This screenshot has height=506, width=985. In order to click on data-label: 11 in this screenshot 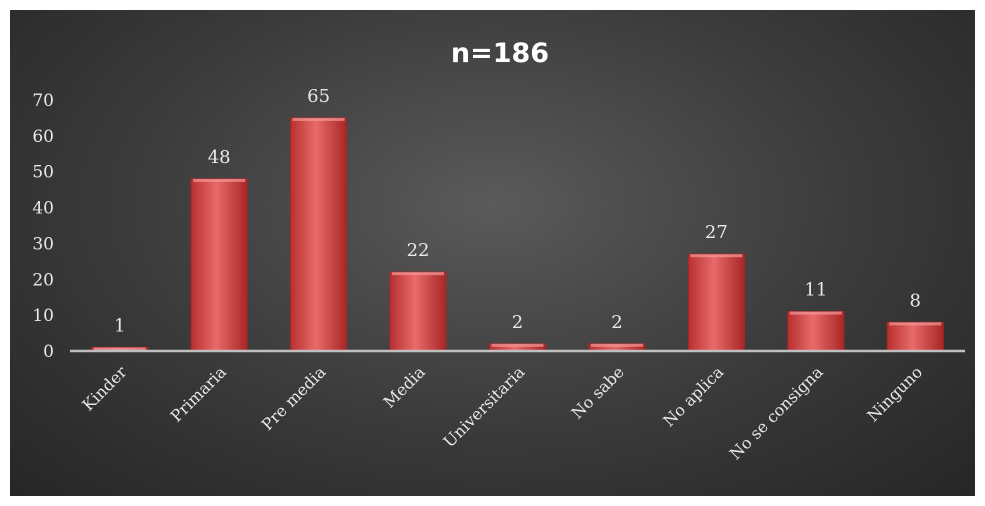, I will do `click(815, 290)`.